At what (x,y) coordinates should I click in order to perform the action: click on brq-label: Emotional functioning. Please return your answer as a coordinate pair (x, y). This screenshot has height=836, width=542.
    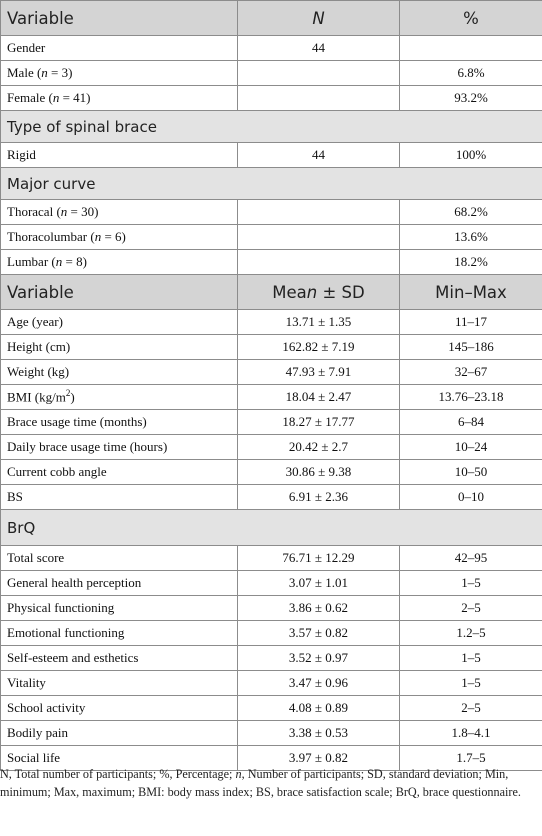
    Looking at the image, I should click on (119, 633).